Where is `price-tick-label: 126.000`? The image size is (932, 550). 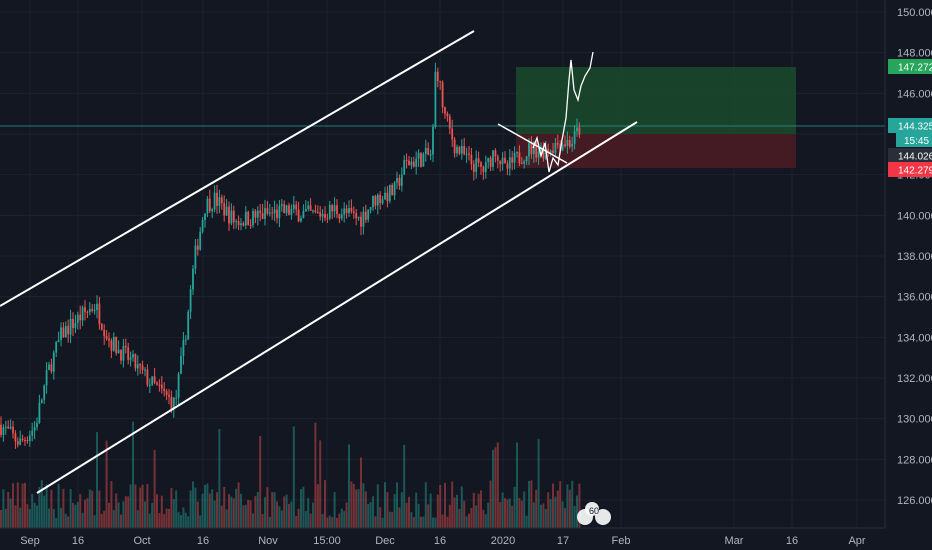
price-tick-label: 126.000 is located at coordinates (914, 501).